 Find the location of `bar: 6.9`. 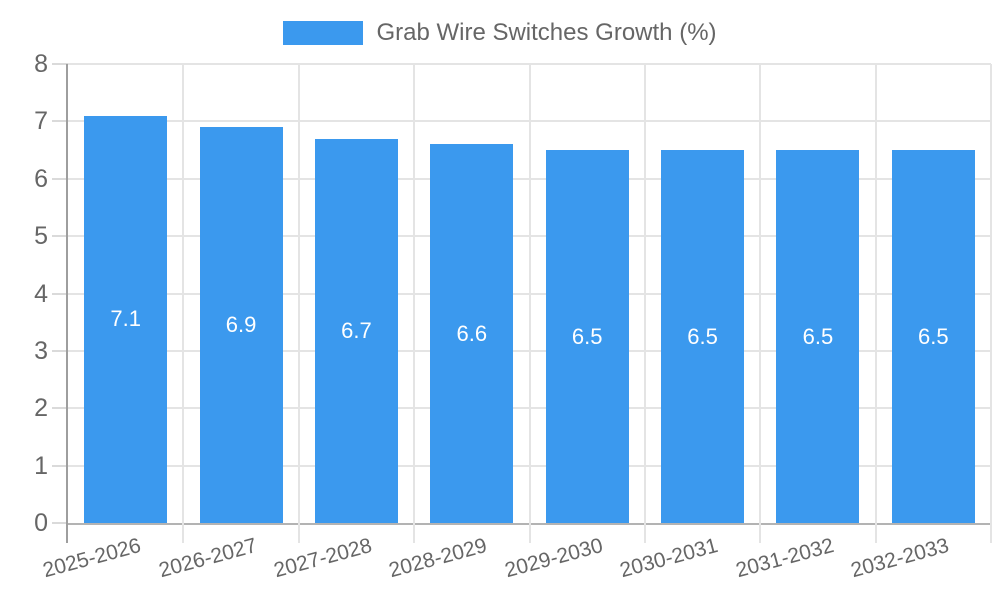

bar: 6.9 is located at coordinates (241, 325).